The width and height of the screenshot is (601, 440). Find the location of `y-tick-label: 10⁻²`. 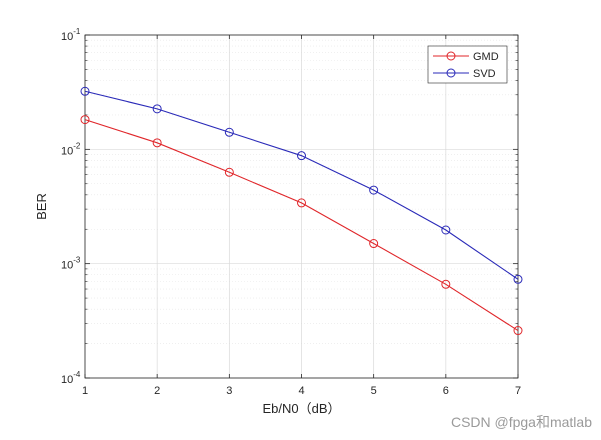

y-tick-label: 10⁻² is located at coordinates (71, 149).